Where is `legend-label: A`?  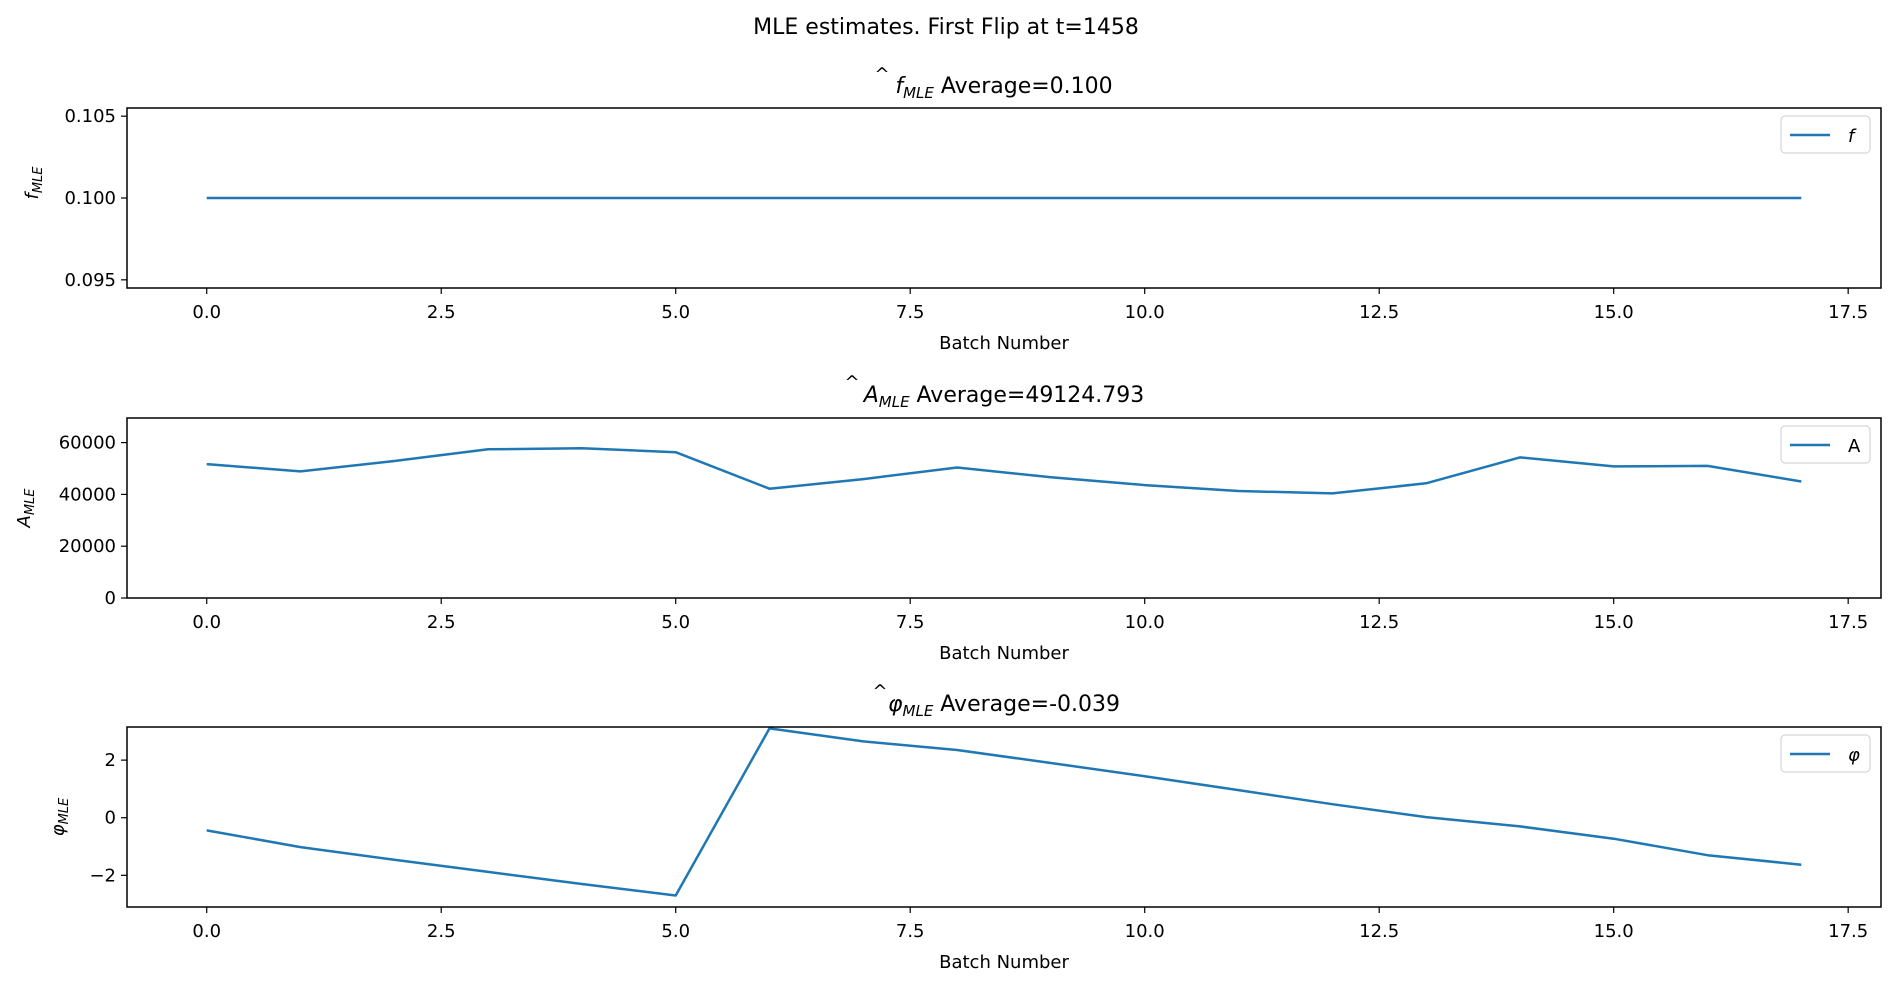
legend-label: A is located at coordinates (1854, 446).